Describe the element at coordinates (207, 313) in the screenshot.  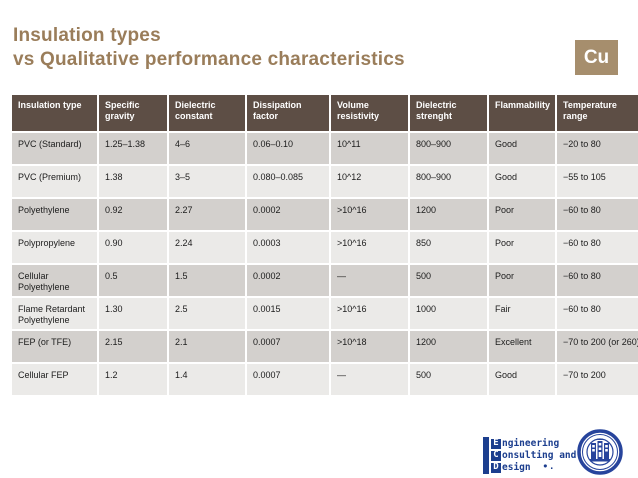
I see `table-cell: 2.5` at that location.